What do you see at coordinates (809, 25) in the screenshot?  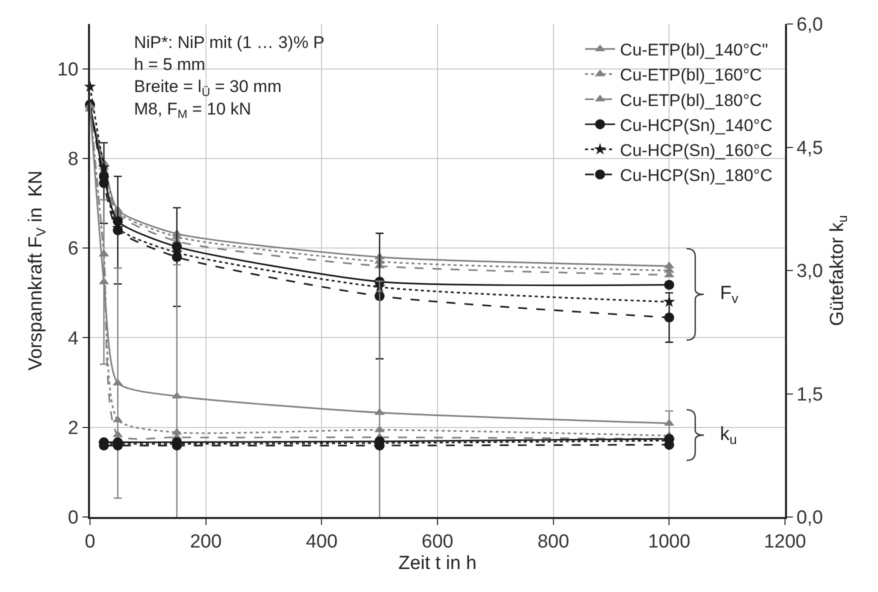 I see `y2-tick-label: 6,0` at bounding box center [809, 25].